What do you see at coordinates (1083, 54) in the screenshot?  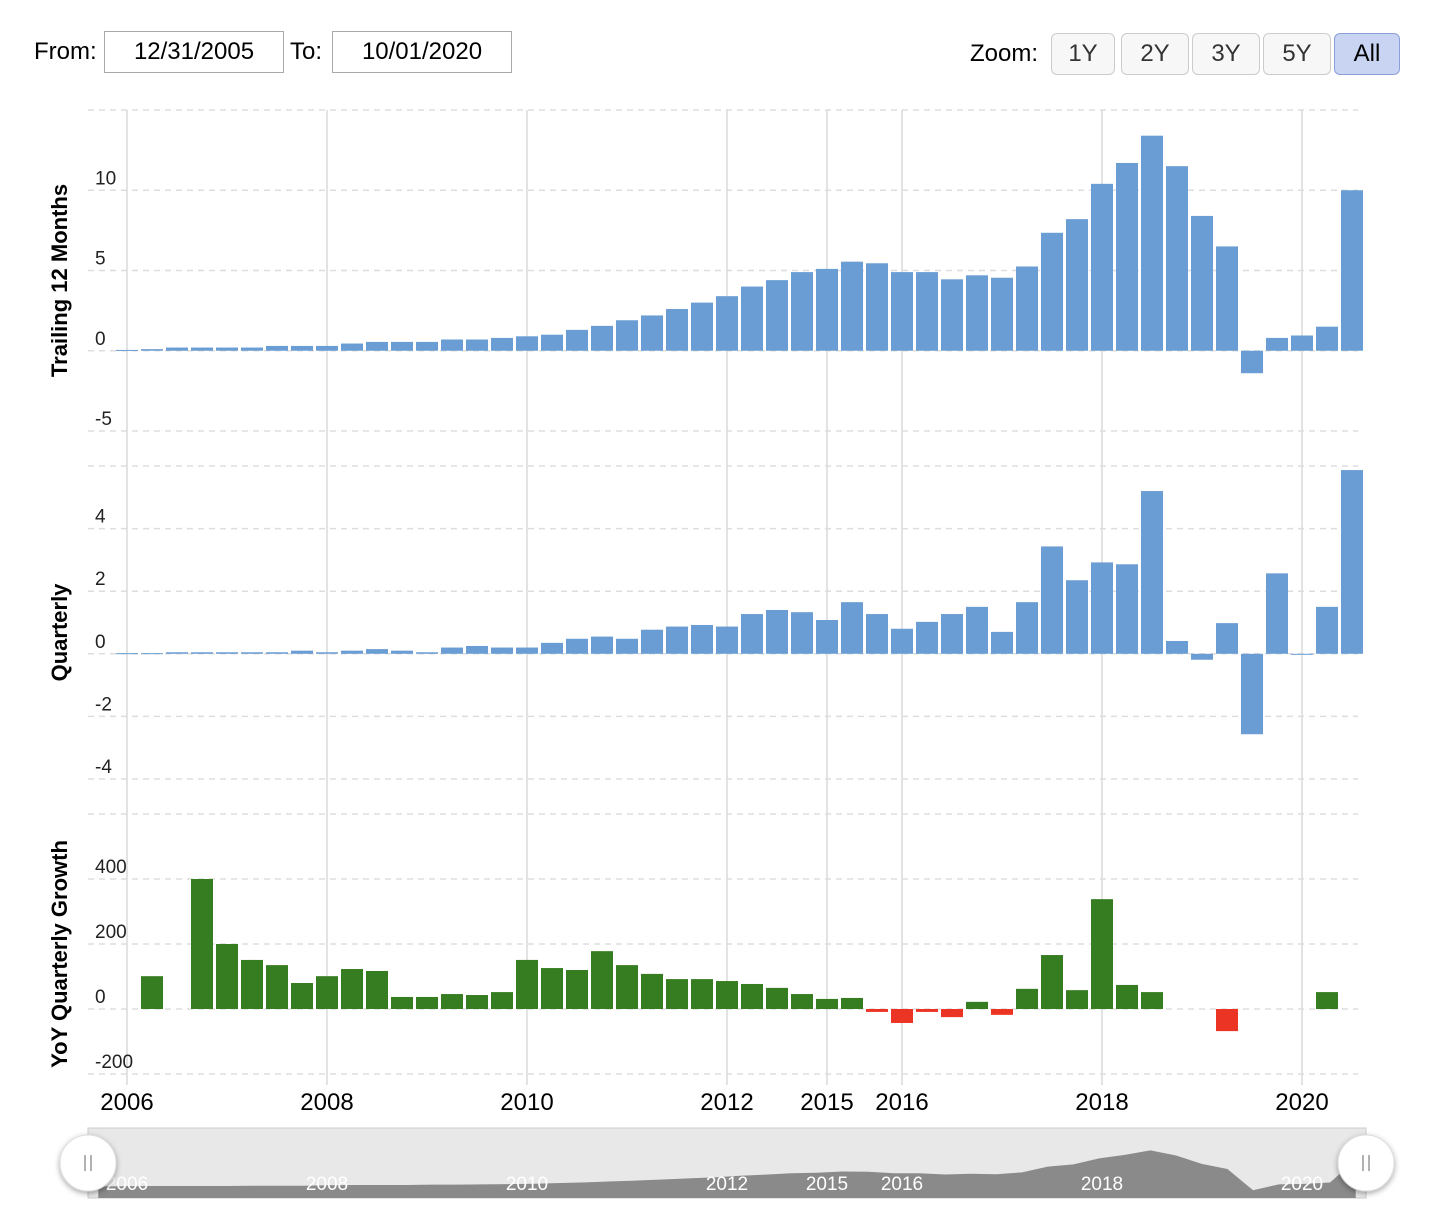 I see `zoom-button: 1Y` at bounding box center [1083, 54].